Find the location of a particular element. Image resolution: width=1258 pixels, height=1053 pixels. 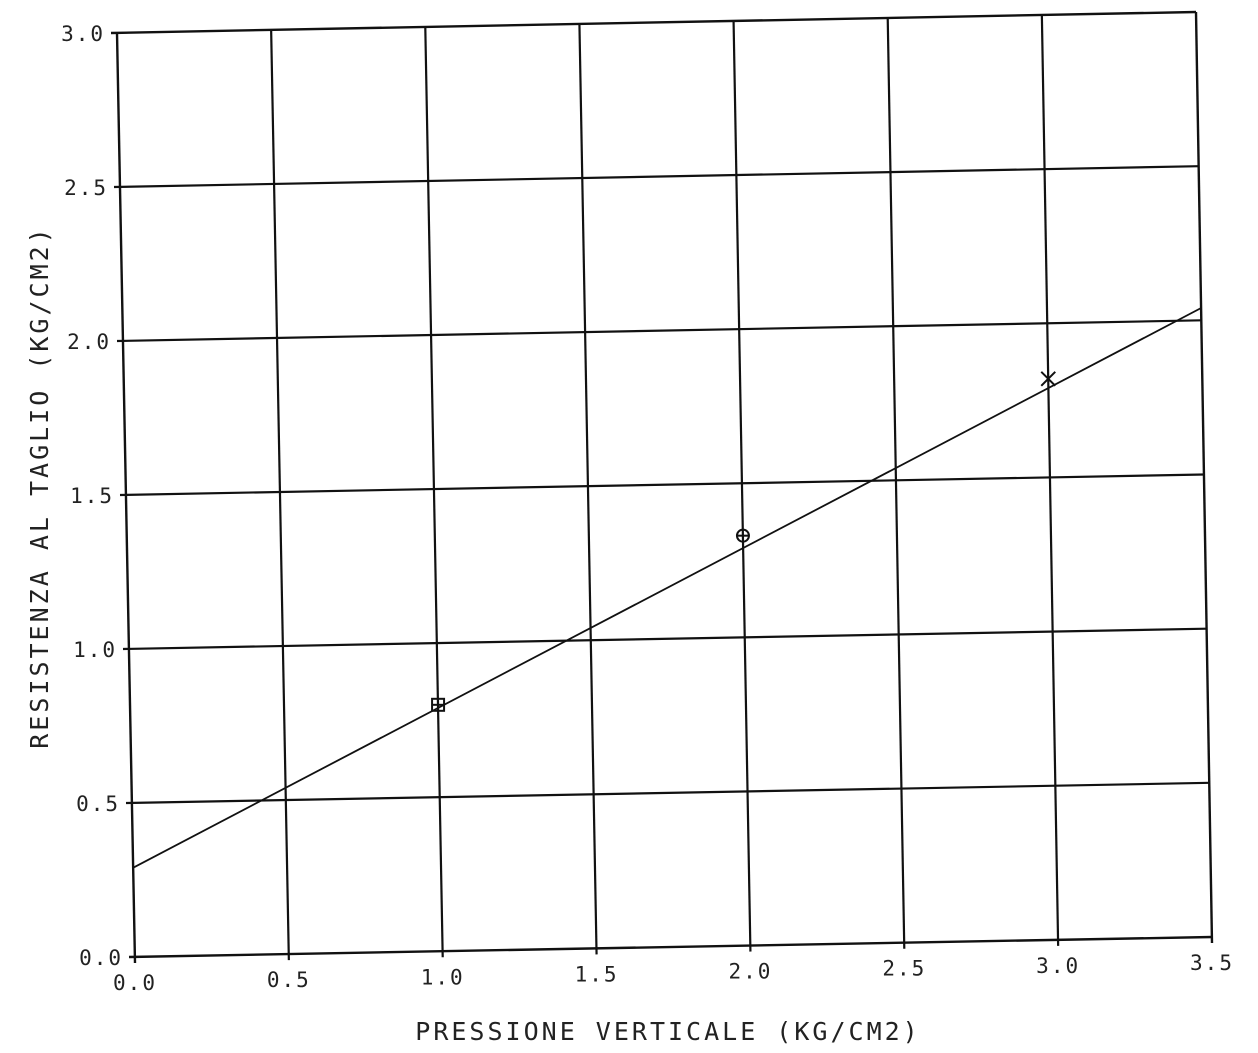

x-marker is located at coordinates (1048, 379).